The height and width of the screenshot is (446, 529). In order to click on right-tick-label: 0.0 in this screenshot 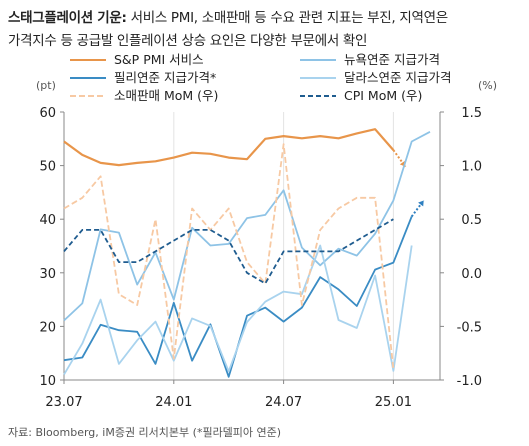, I will do `click(471, 274)`.